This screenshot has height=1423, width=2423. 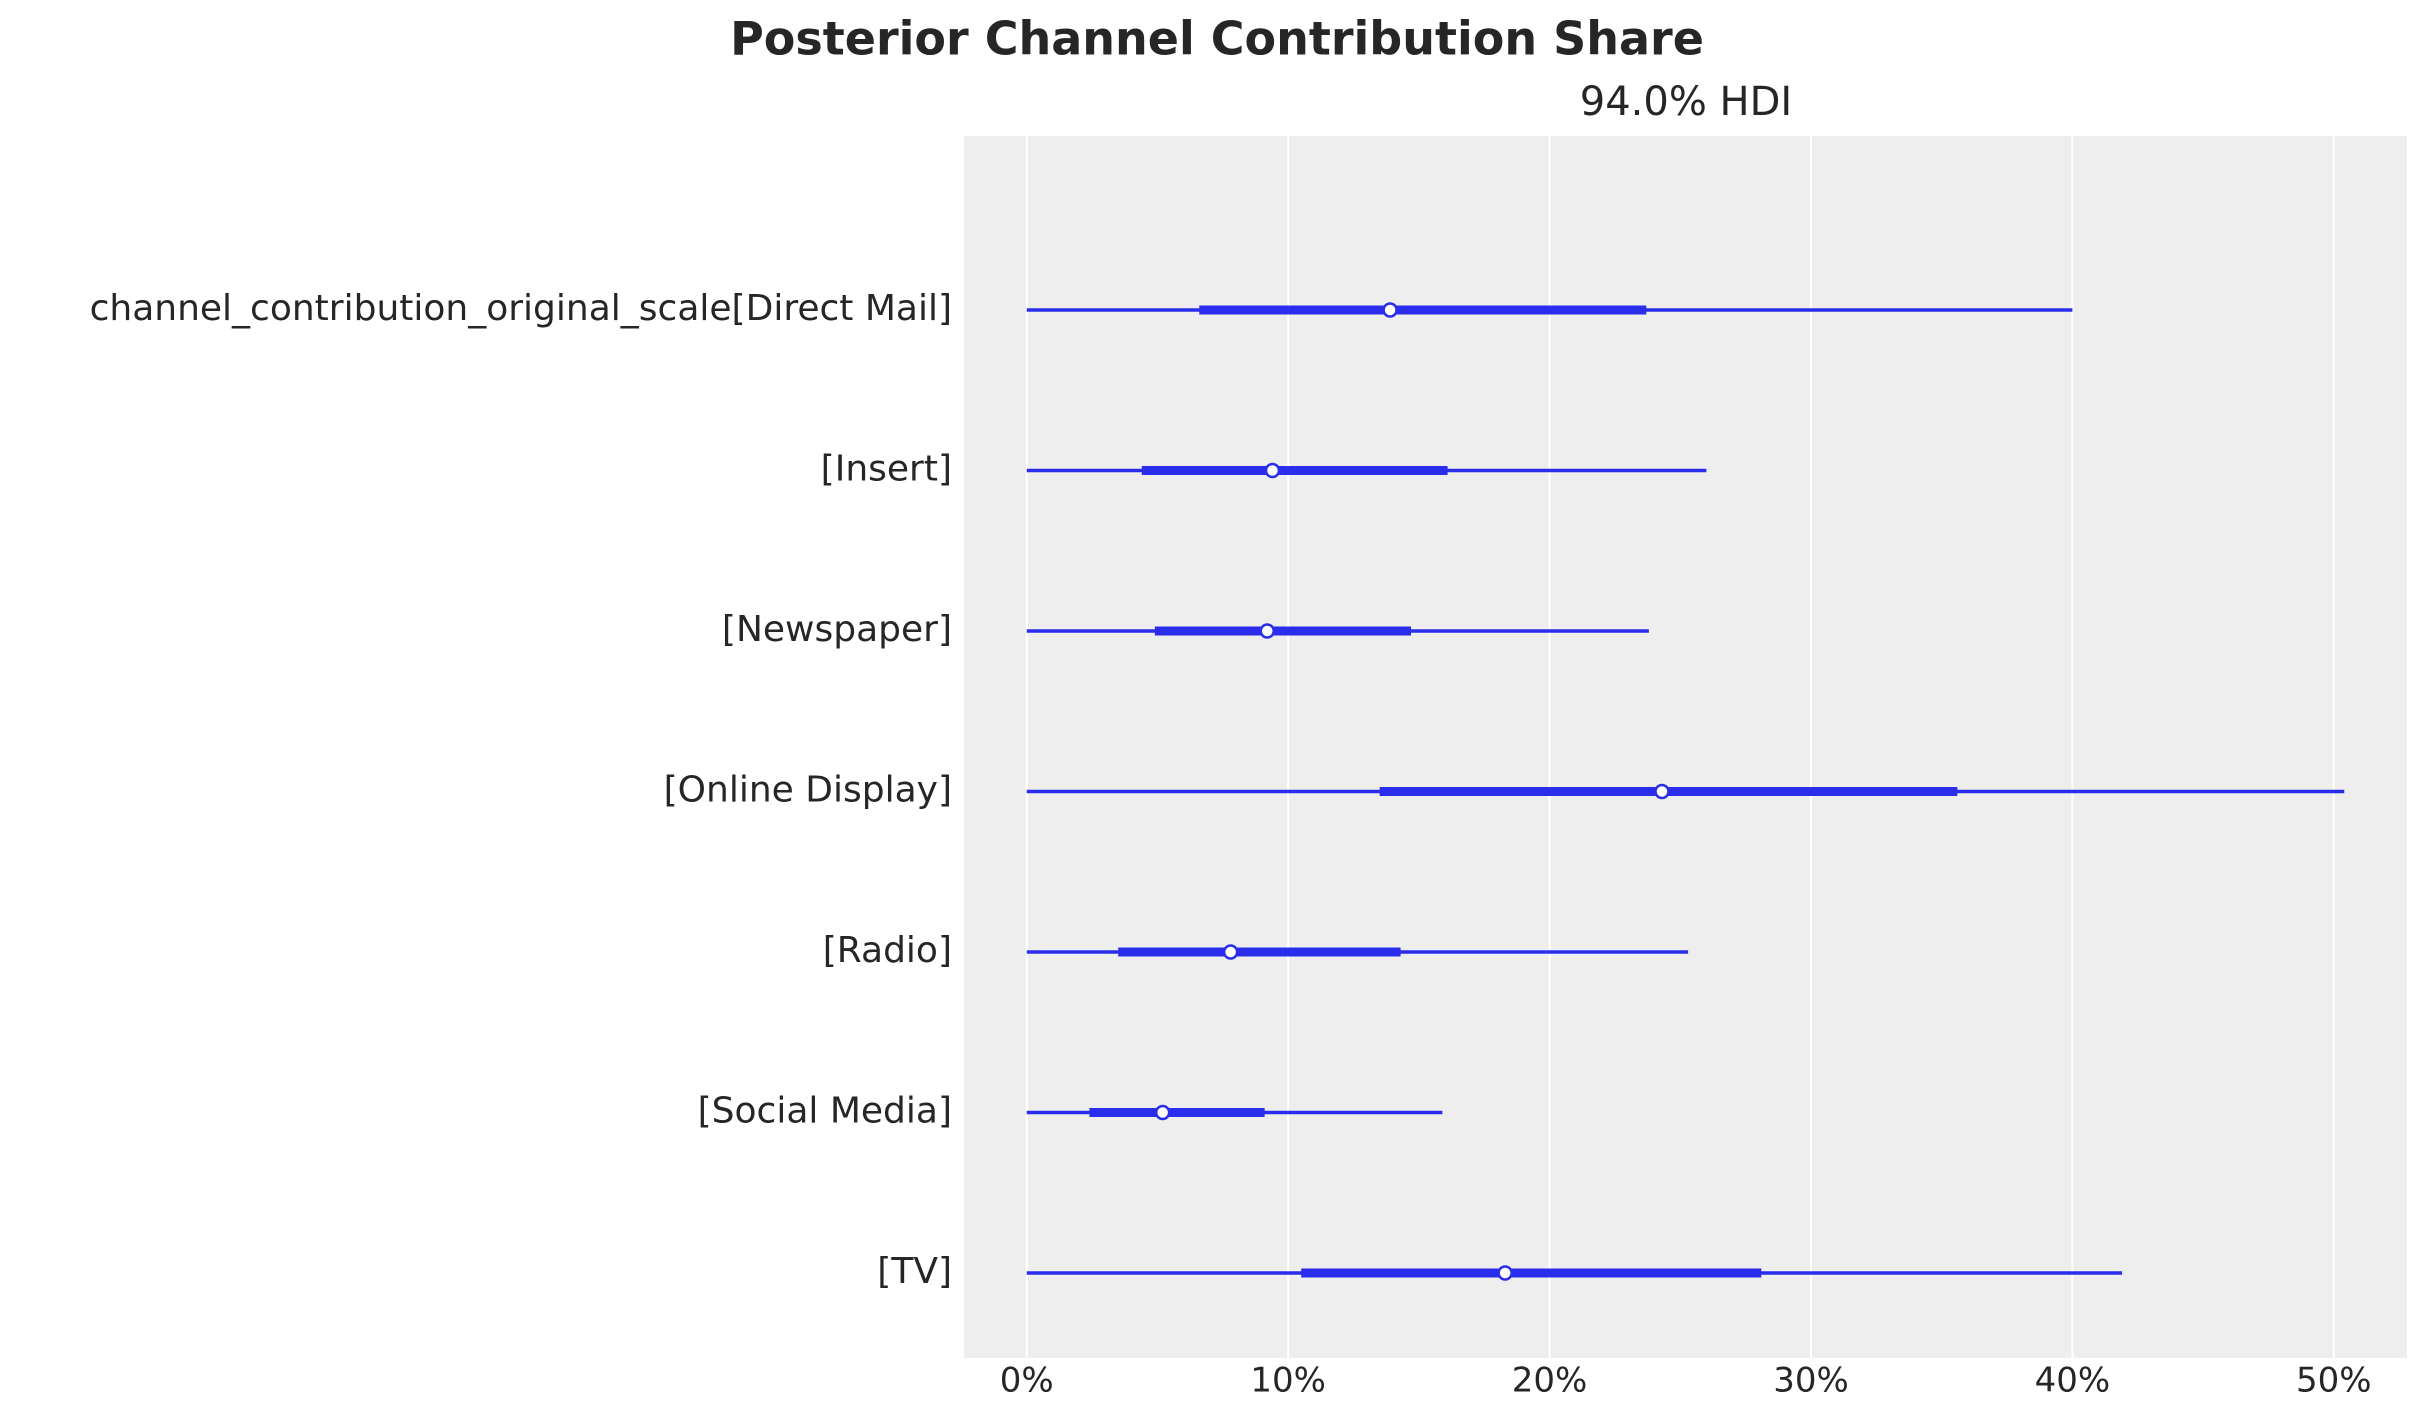 I want to click on x-tick-label: 50%, so click(x=2334, y=1381).